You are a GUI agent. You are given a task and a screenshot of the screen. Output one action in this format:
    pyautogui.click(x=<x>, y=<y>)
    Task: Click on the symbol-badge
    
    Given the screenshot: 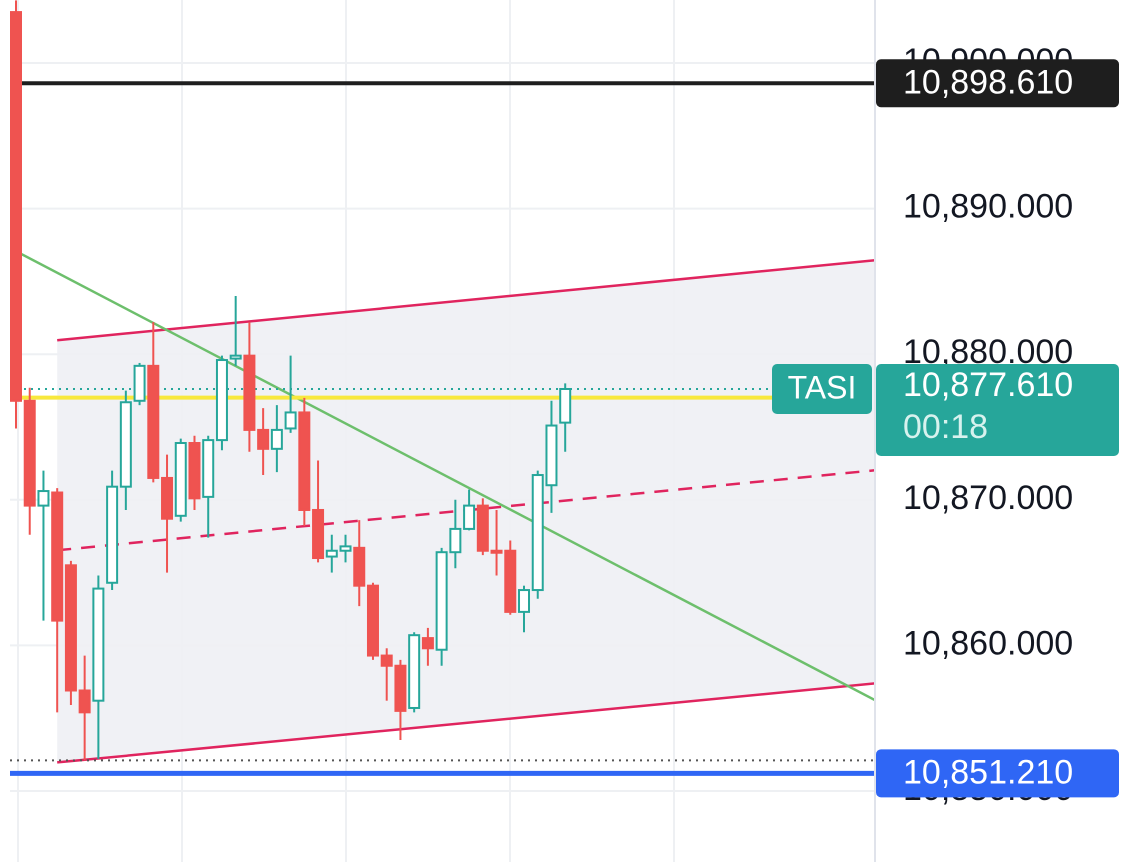 What is the action you would take?
    pyautogui.click(x=822, y=388)
    